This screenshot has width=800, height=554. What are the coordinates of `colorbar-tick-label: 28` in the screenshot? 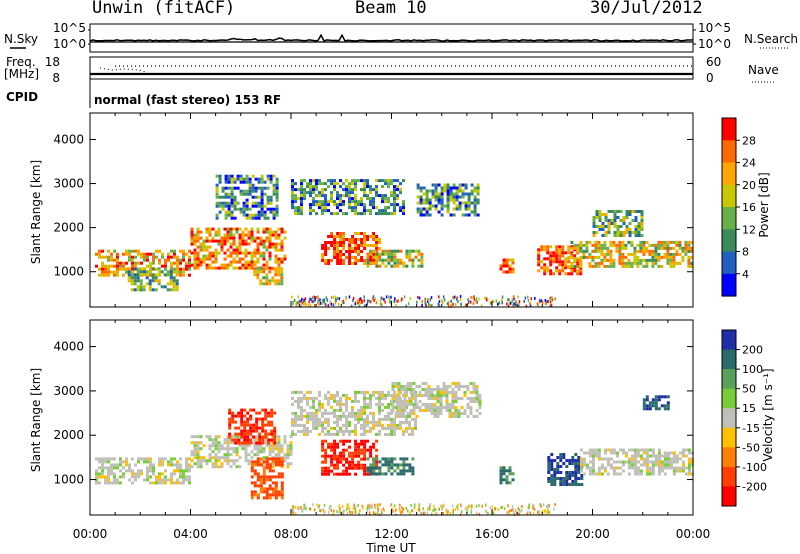 It's located at (749, 140).